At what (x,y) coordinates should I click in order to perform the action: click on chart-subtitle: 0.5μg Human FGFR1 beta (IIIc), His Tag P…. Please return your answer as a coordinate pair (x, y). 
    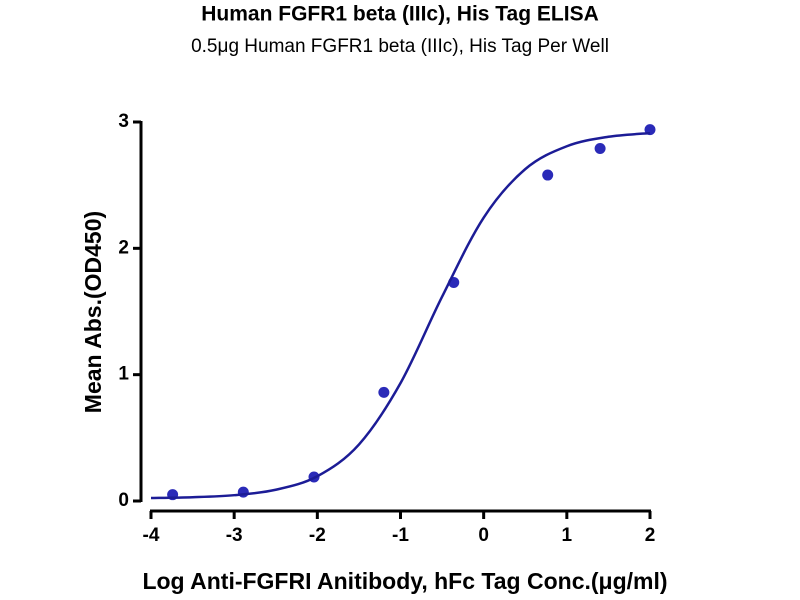
    Looking at the image, I should click on (400, 46).